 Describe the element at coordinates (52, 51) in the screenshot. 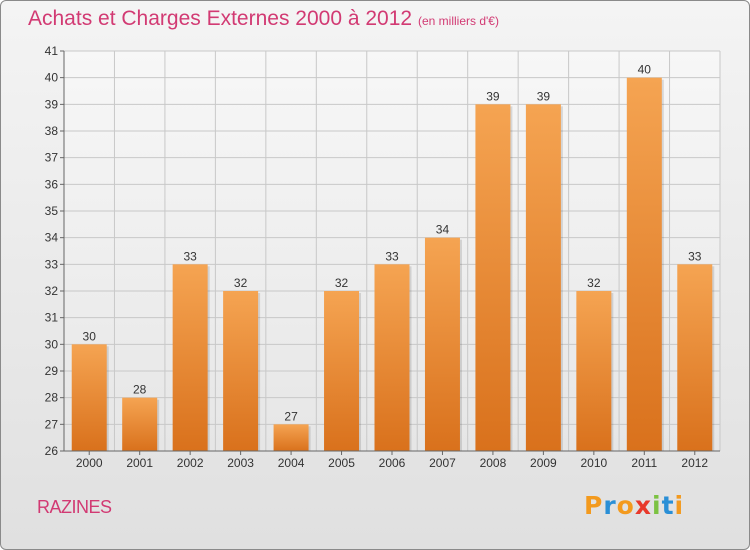

I see `y-tick-label: 41` at that location.